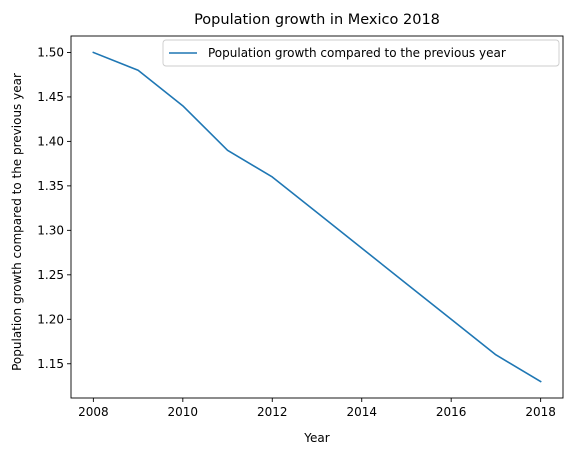  Describe the element at coordinates (183, 412) in the screenshot. I see `x-tick-label-1: 2010` at that location.